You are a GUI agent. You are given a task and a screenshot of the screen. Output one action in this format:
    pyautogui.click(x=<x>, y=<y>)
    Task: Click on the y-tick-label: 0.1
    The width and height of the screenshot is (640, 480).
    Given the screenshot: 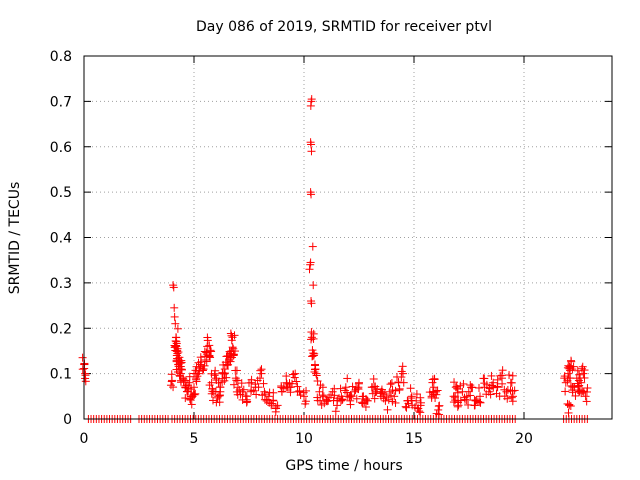 What is the action you would take?
    pyautogui.click(x=61, y=375)
    